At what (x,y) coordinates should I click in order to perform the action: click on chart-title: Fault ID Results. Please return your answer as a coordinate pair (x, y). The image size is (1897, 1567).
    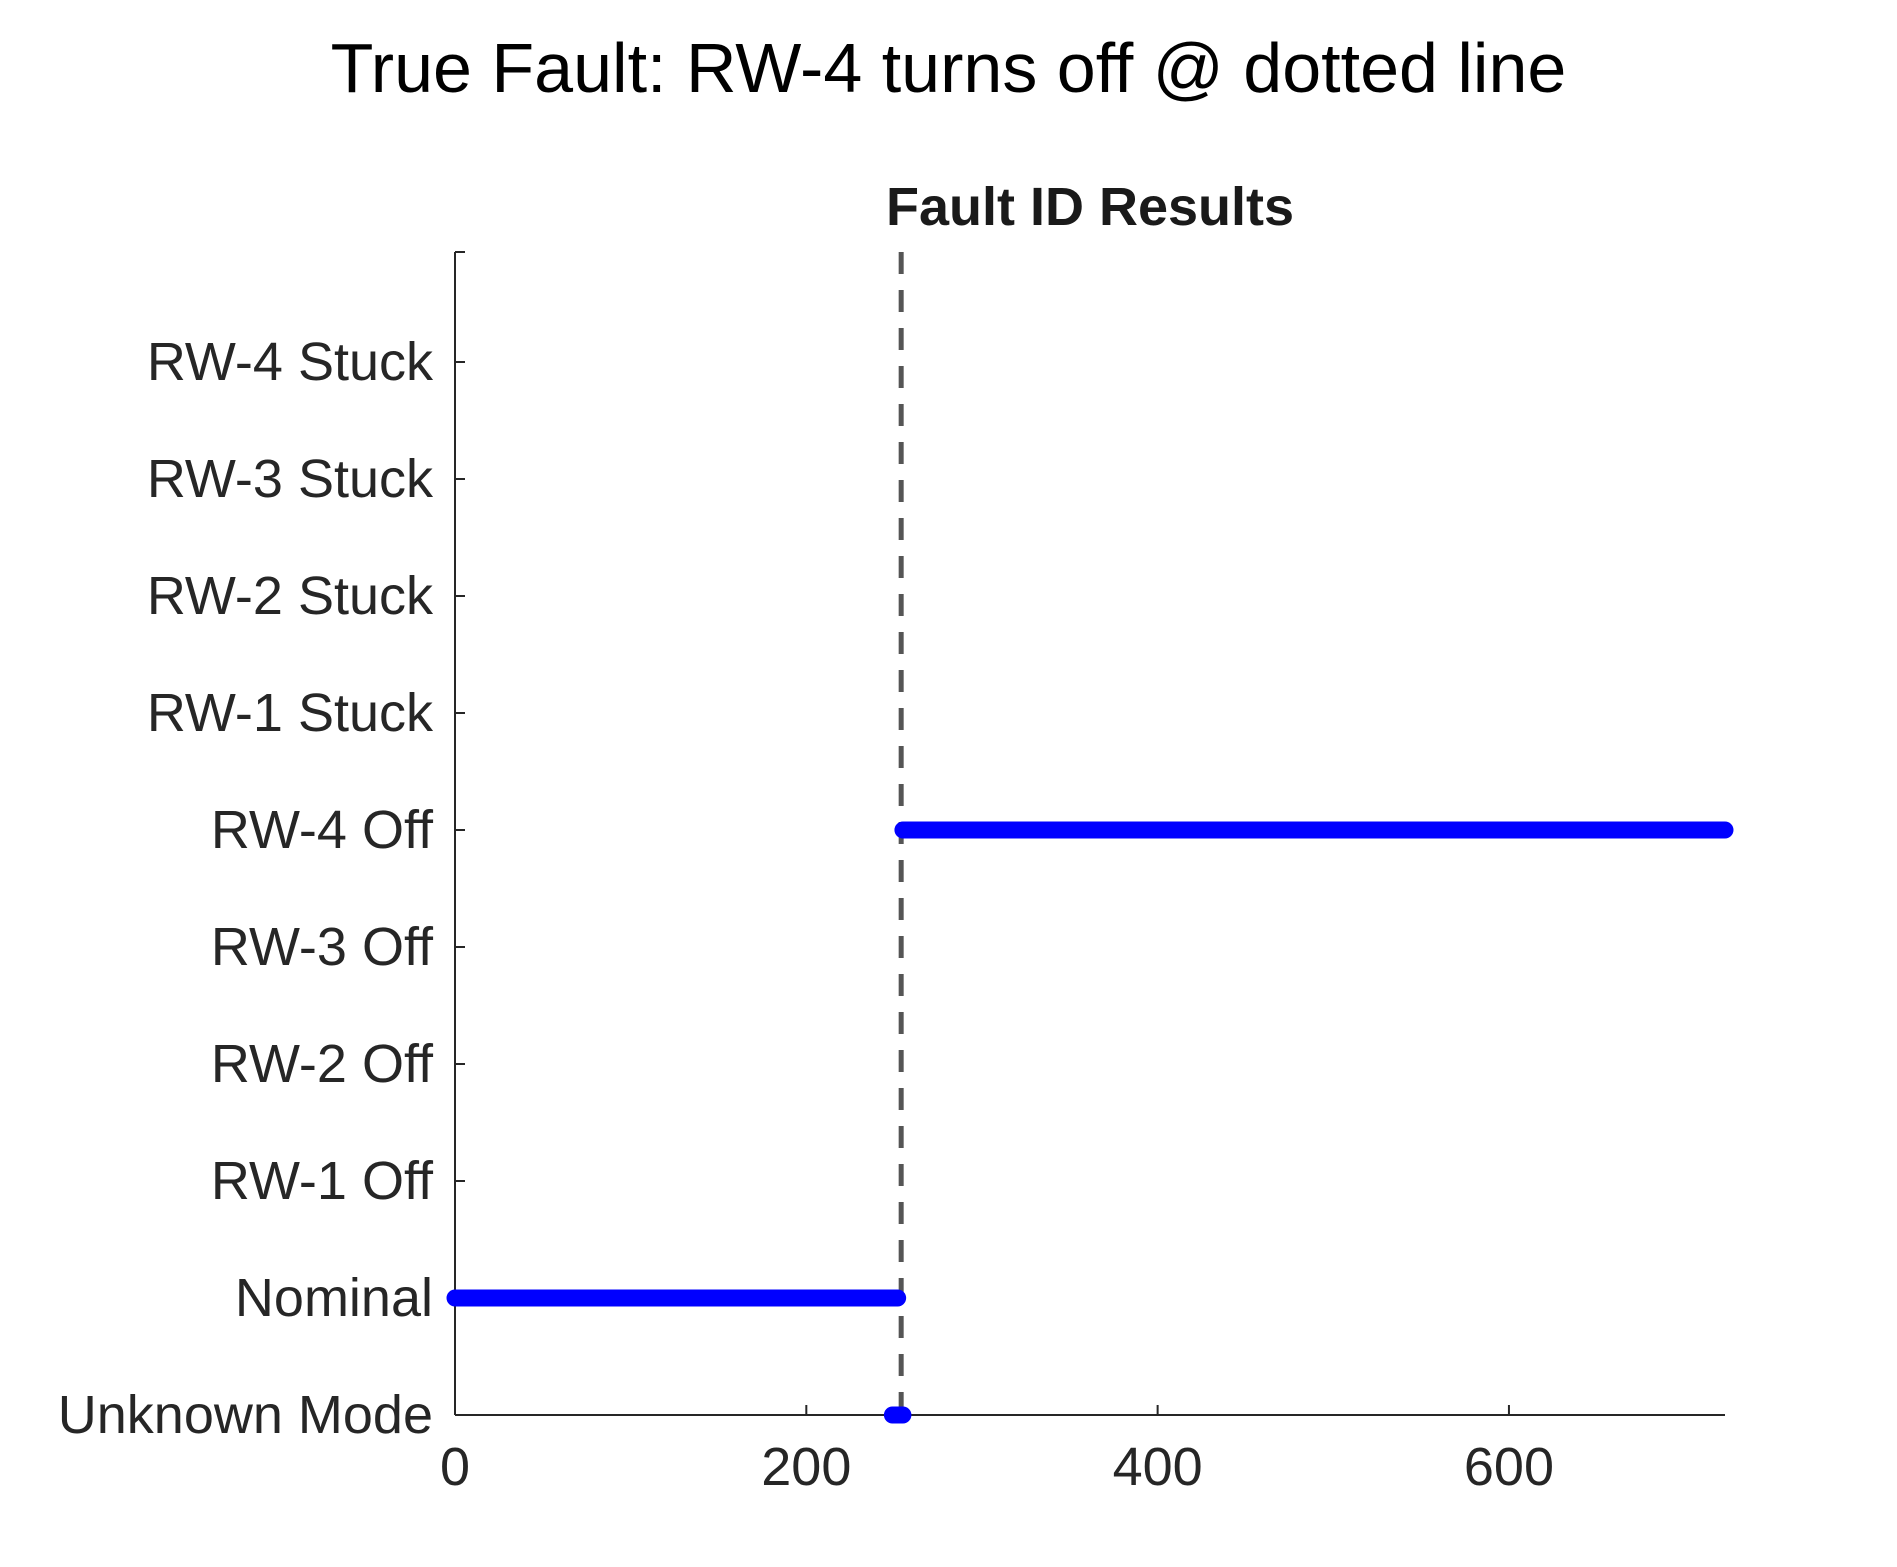
    Looking at the image, I should click on (1090, 207).